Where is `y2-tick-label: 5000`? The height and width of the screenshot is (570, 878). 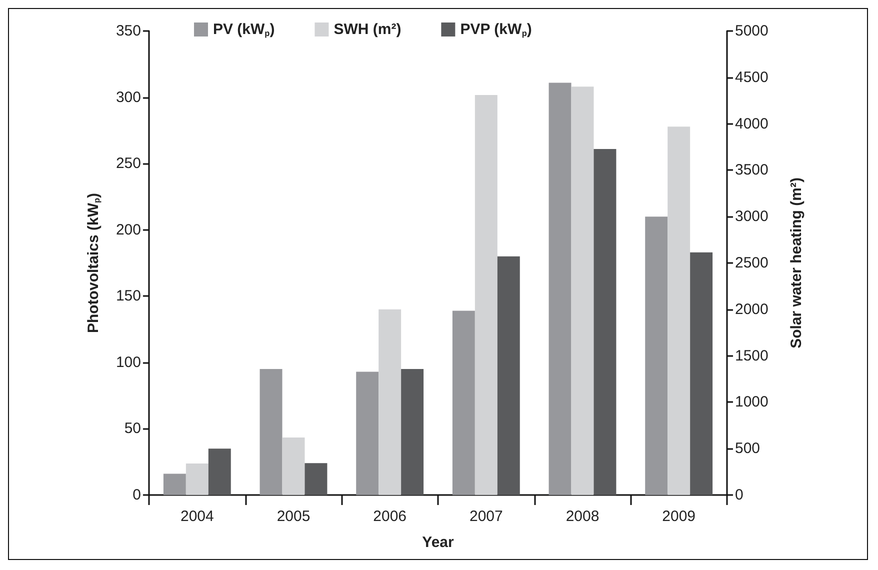
y2-tick-label: 5000 is located at coordinates (751, 31).